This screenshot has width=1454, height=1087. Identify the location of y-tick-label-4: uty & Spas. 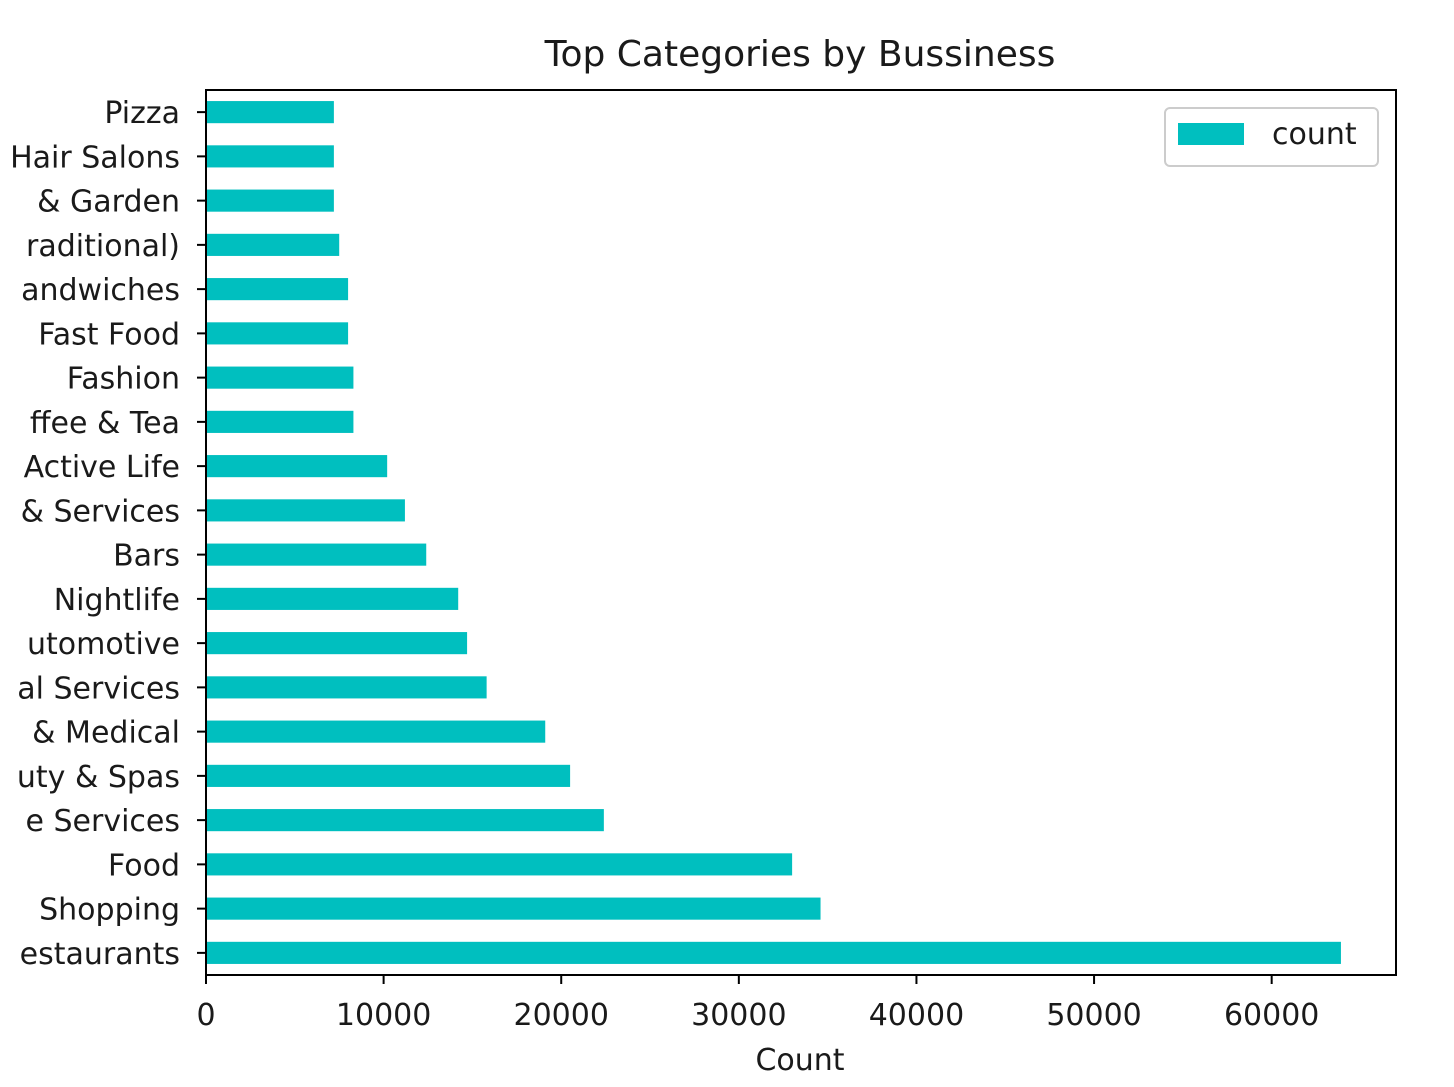
(98, 777).